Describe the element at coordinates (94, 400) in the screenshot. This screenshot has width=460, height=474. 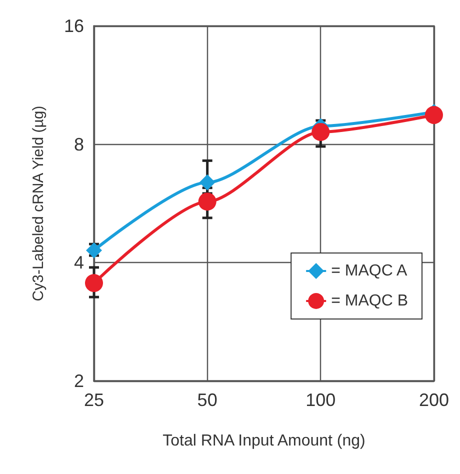
I see `x-tick-label: 25` at that location.